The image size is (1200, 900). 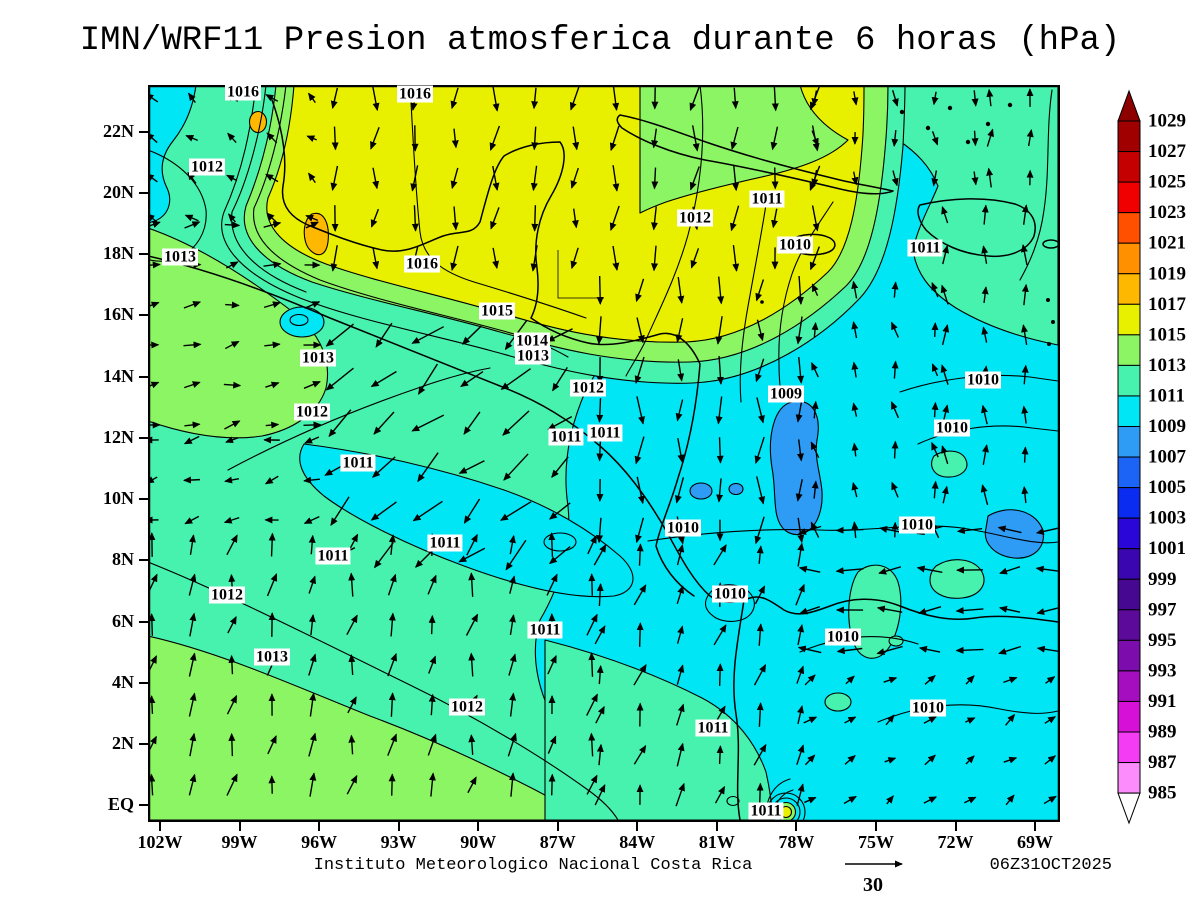 What do you see at coordinates (1167, 273) in the screenshot?
I see `colorbar-label: 1019` at bounding box center [1167, 273].